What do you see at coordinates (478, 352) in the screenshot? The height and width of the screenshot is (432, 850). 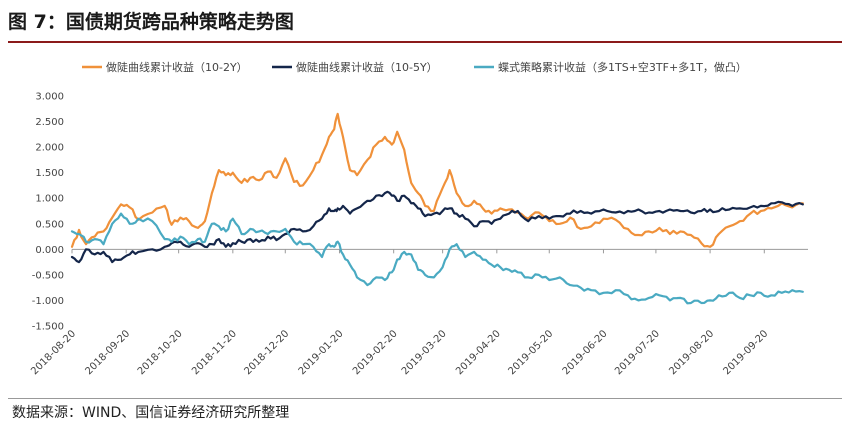 I see `x-tick-label: 2019-04-20` at bounding box center [478, 352].